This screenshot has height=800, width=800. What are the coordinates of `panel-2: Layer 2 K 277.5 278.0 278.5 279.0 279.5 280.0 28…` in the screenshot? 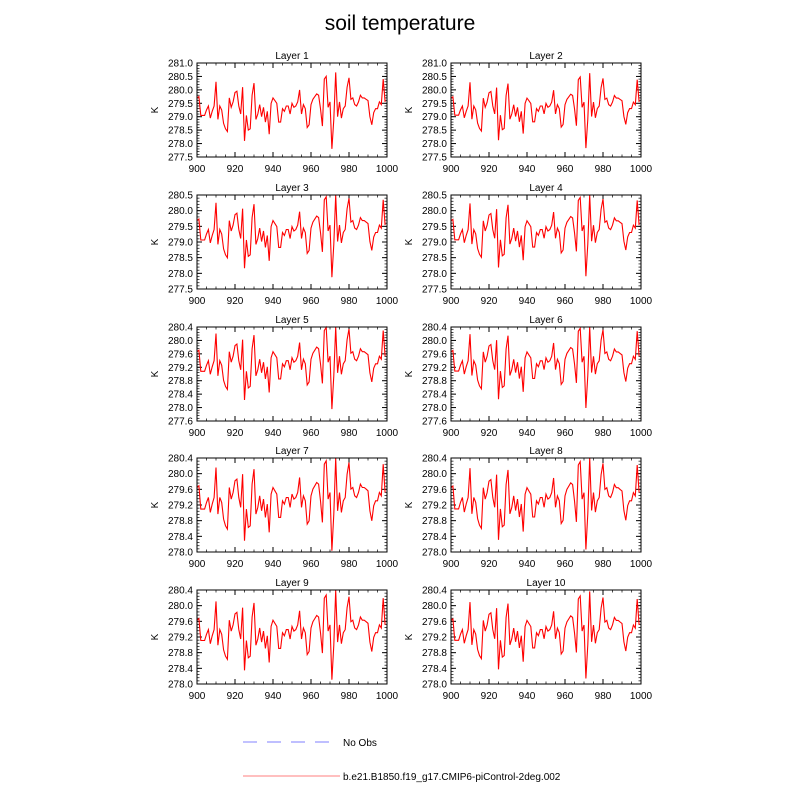 It's located at (528, 113).